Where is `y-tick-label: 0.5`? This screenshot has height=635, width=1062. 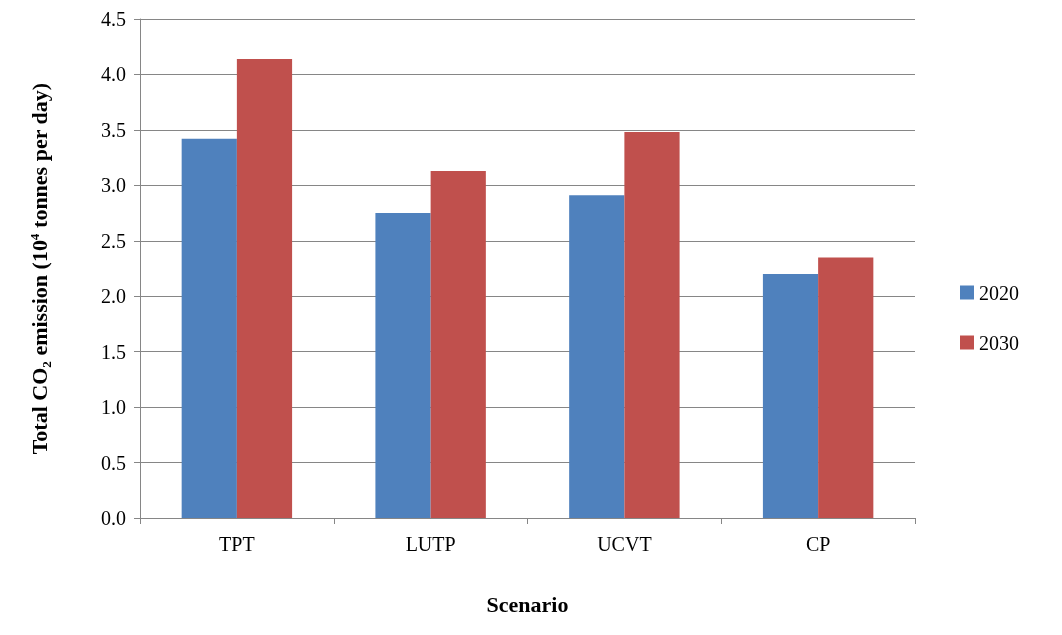
y-tick-label: 0.5 is located at coordinates (113, 462).